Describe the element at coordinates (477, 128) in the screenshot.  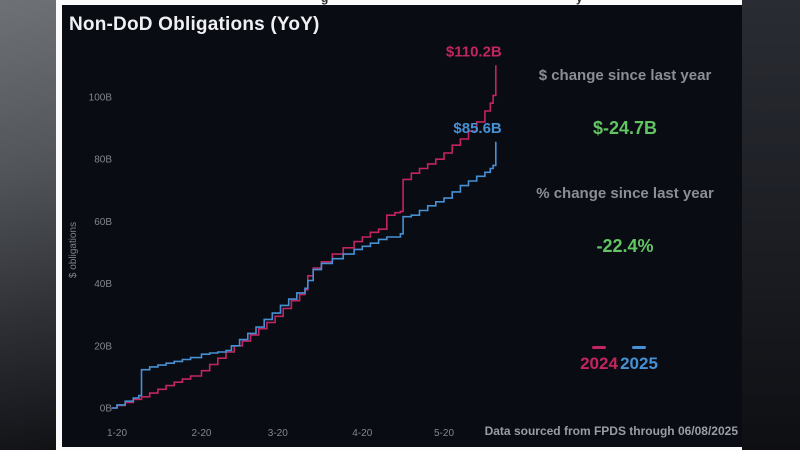
I see `end-label-2025: $85.6B` at that location.